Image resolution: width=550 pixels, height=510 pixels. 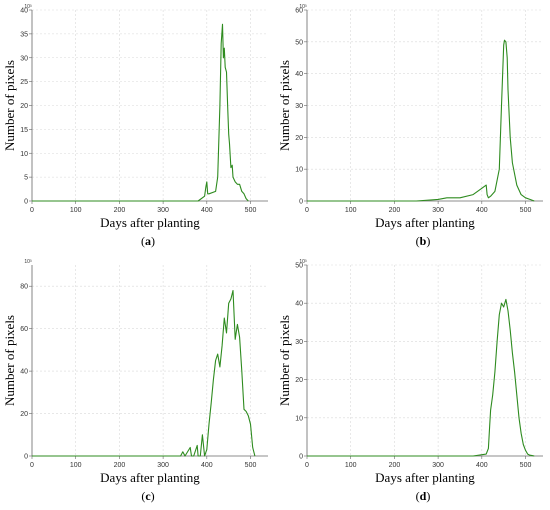 What do you see at coordinates (24, 130) in the screenshot?
I see `y-tick-label: 15` at bounding box center [24, 130].